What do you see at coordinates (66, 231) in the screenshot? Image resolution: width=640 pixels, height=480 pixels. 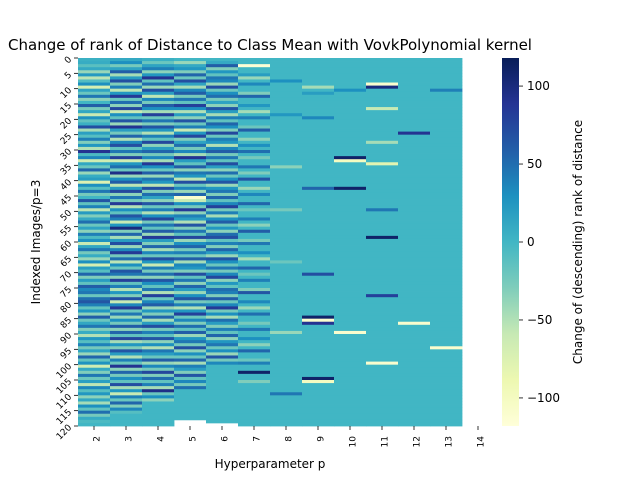 I see `y-tick-label: 55` at bounding box center [66, 231].